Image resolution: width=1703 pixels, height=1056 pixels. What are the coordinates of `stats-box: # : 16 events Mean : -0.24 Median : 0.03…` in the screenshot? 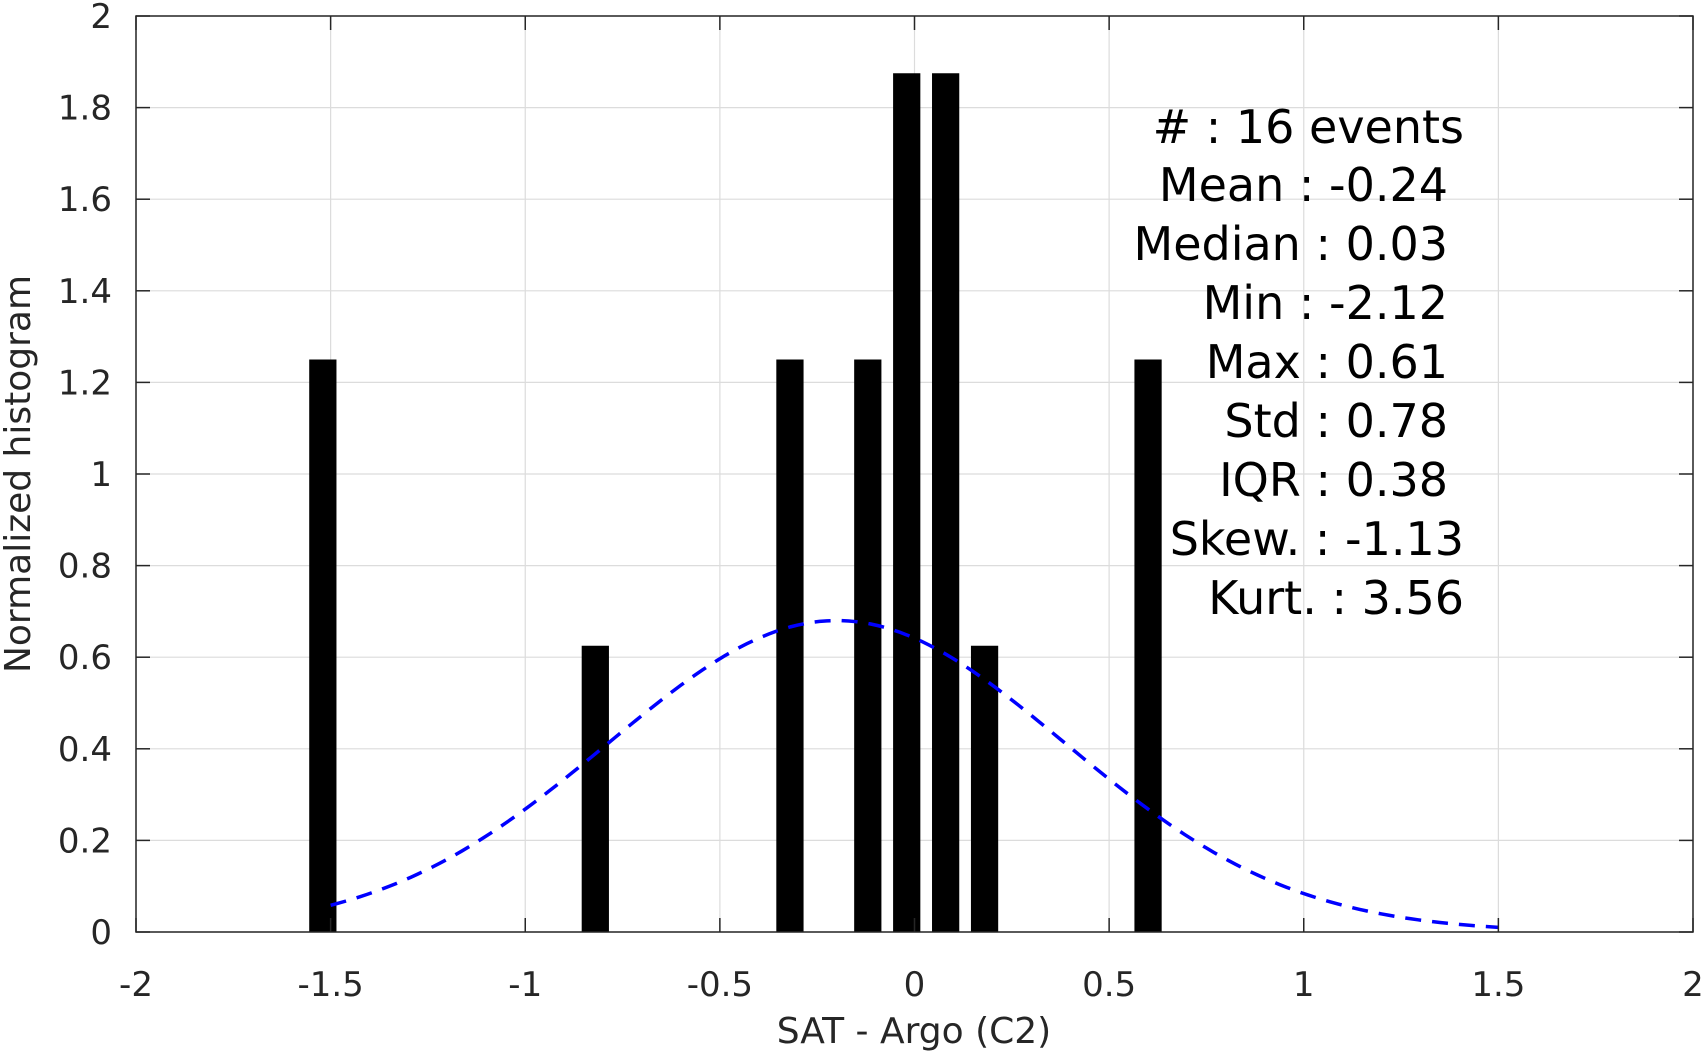 It's located at (1299, 362).